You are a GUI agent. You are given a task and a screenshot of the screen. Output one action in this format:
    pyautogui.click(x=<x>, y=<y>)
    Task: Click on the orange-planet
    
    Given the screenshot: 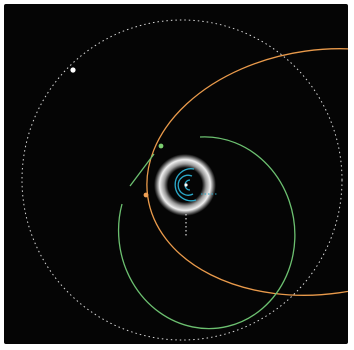 What is the action you would take?
    pyautogui.click(x=146, y=195)
    